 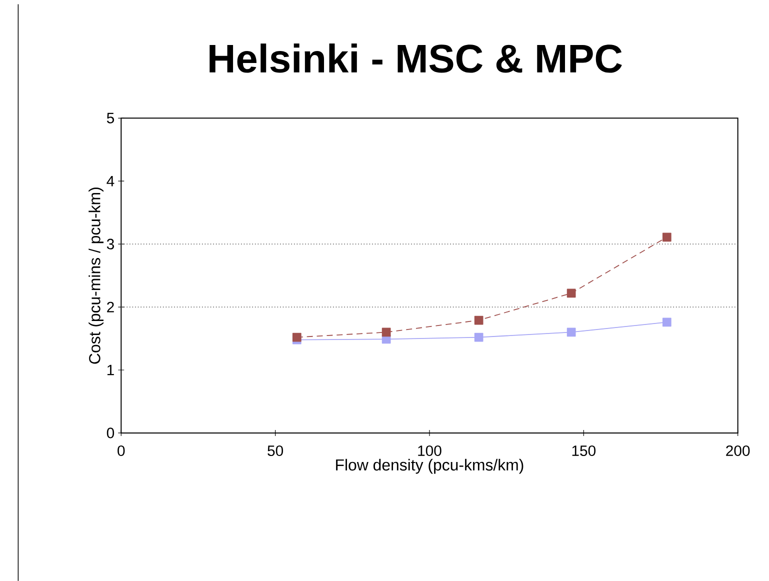 What do you see at coordinates (430, 450) in the screenshot?
I see `x-tick-label: 100` at bounding box center [430, 450].